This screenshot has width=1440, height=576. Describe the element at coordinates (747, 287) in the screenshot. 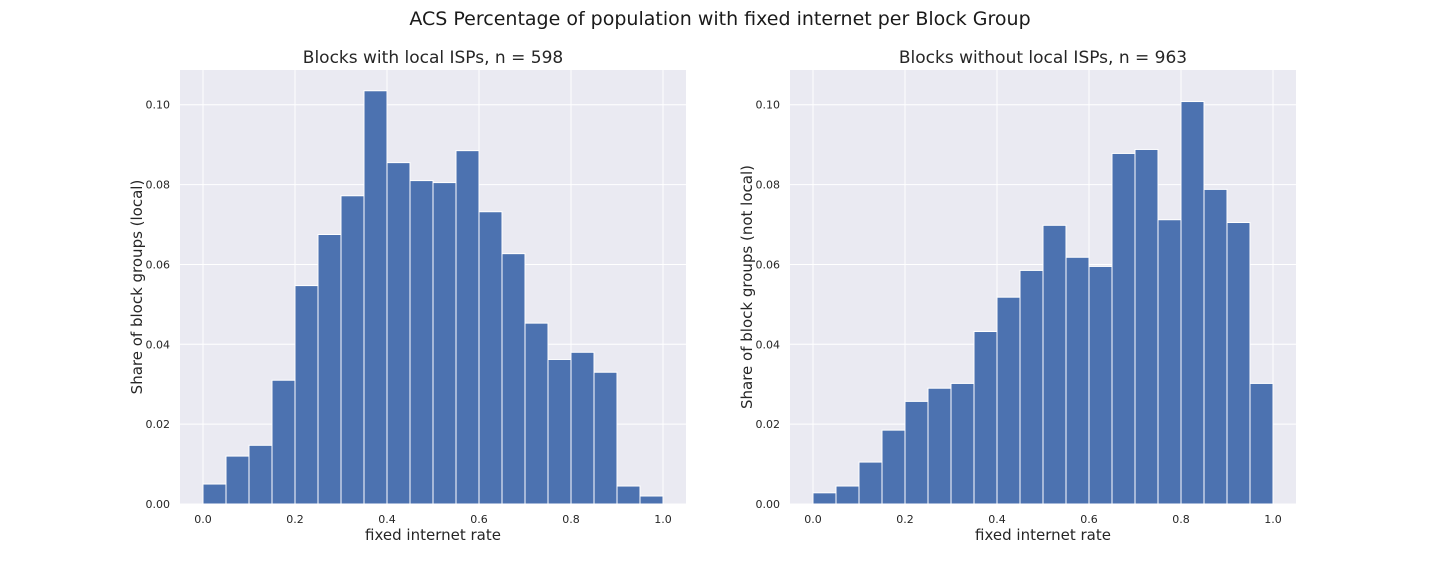

I see `y-axis-label: Share of block groups (not local)` at that location.